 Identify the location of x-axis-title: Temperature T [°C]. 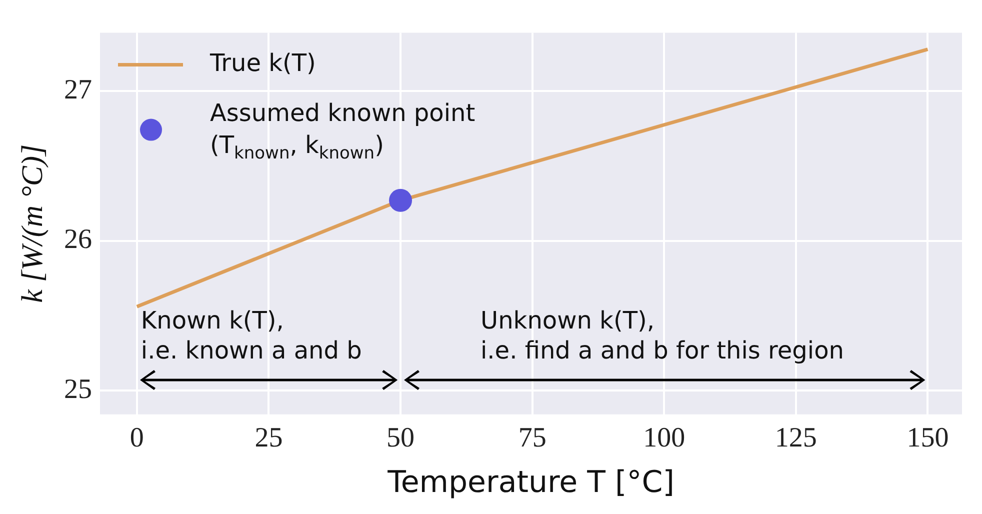
(530, 482).